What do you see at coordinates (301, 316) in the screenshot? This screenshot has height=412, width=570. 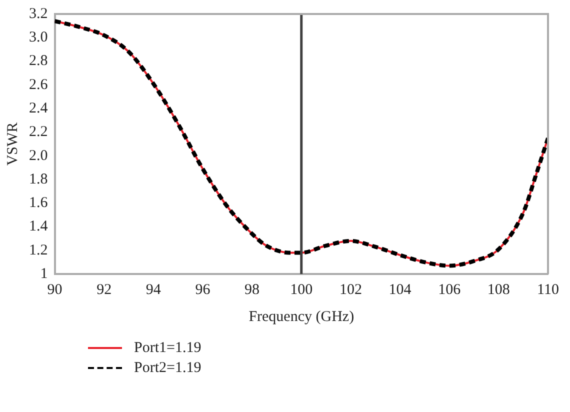 I see `x-axis-title: Frequency (GHz)` at bounding box center [301, 316].